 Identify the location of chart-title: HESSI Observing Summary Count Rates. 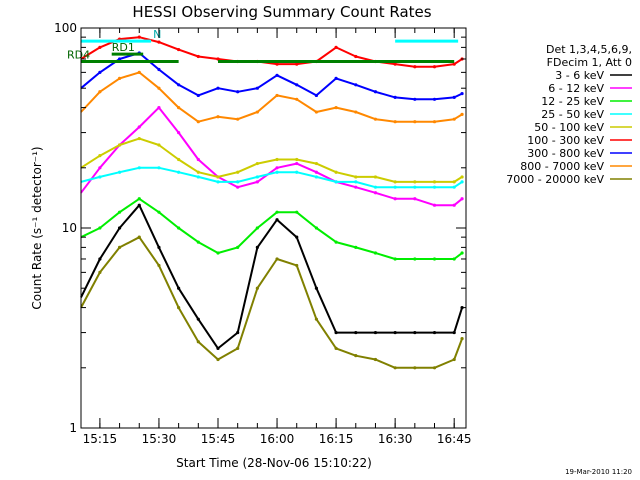
(281, 12).